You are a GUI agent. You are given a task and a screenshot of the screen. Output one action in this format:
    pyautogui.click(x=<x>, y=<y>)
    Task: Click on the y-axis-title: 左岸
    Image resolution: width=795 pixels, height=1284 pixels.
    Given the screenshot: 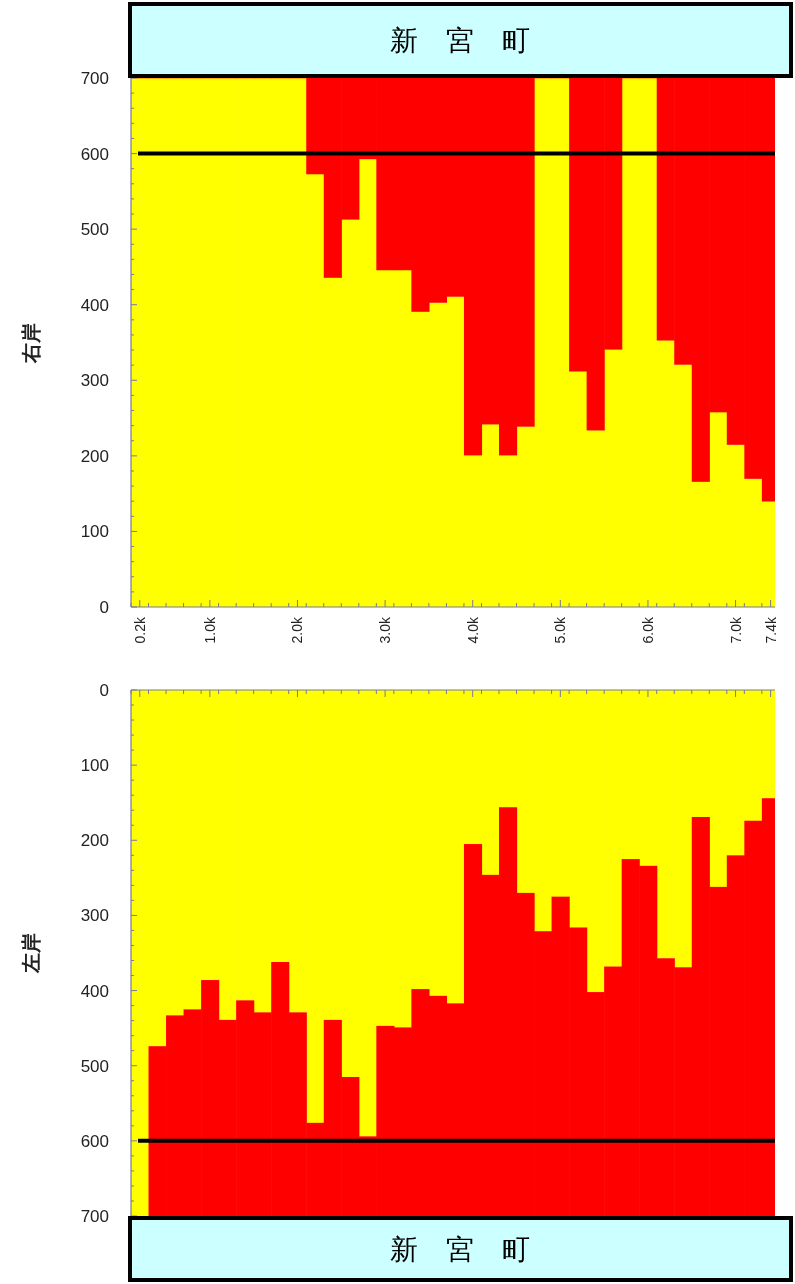 What is the action you would take?
    pyautogui.click(x=31, y=953)
    